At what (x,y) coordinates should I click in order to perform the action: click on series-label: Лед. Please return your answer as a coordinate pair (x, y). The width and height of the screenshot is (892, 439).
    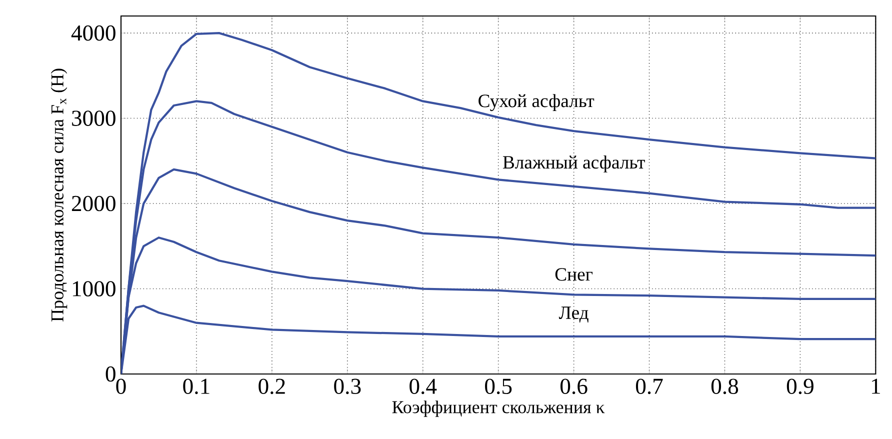
    Looking at the image, I should click on (573, 314).